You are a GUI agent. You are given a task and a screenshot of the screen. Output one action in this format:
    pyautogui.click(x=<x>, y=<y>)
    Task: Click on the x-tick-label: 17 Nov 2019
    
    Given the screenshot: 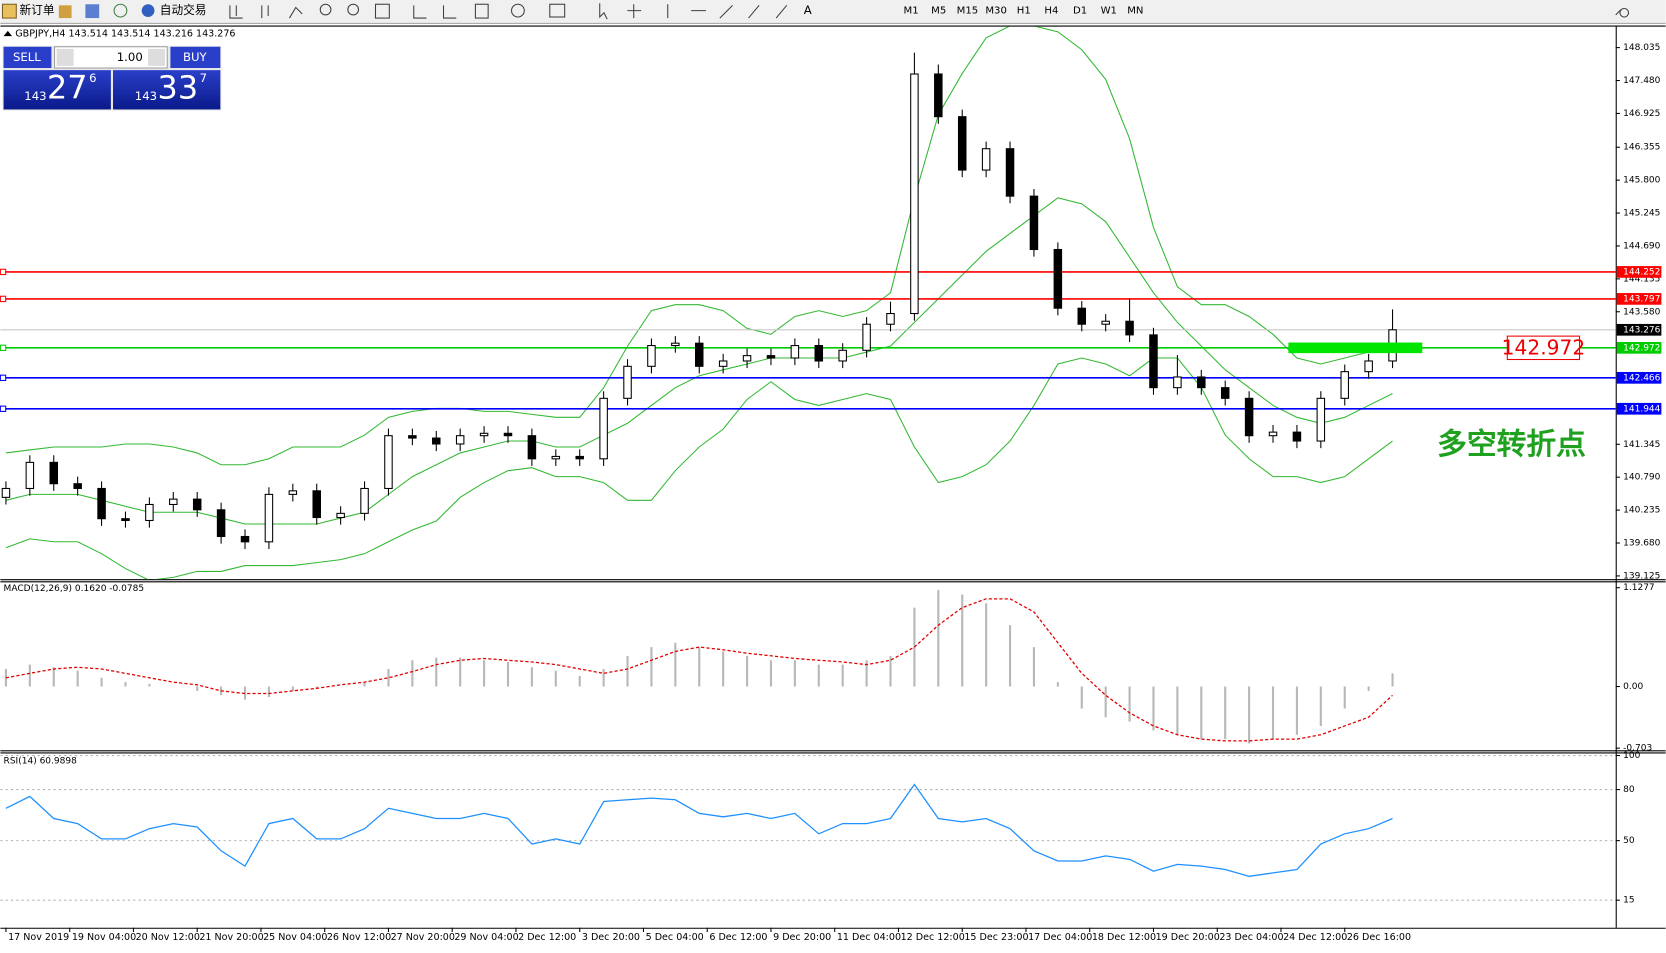 What is the action you would take?
    pyautogui.click(x=38, y=937)
    